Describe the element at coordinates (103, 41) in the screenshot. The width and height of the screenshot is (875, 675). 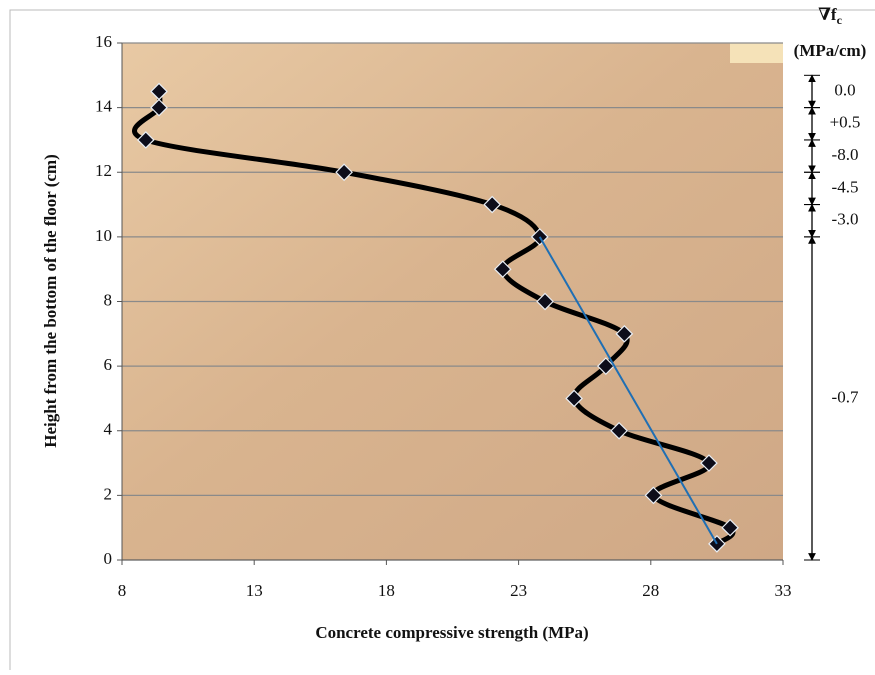
I see `y-tick-label: 16` at that location.